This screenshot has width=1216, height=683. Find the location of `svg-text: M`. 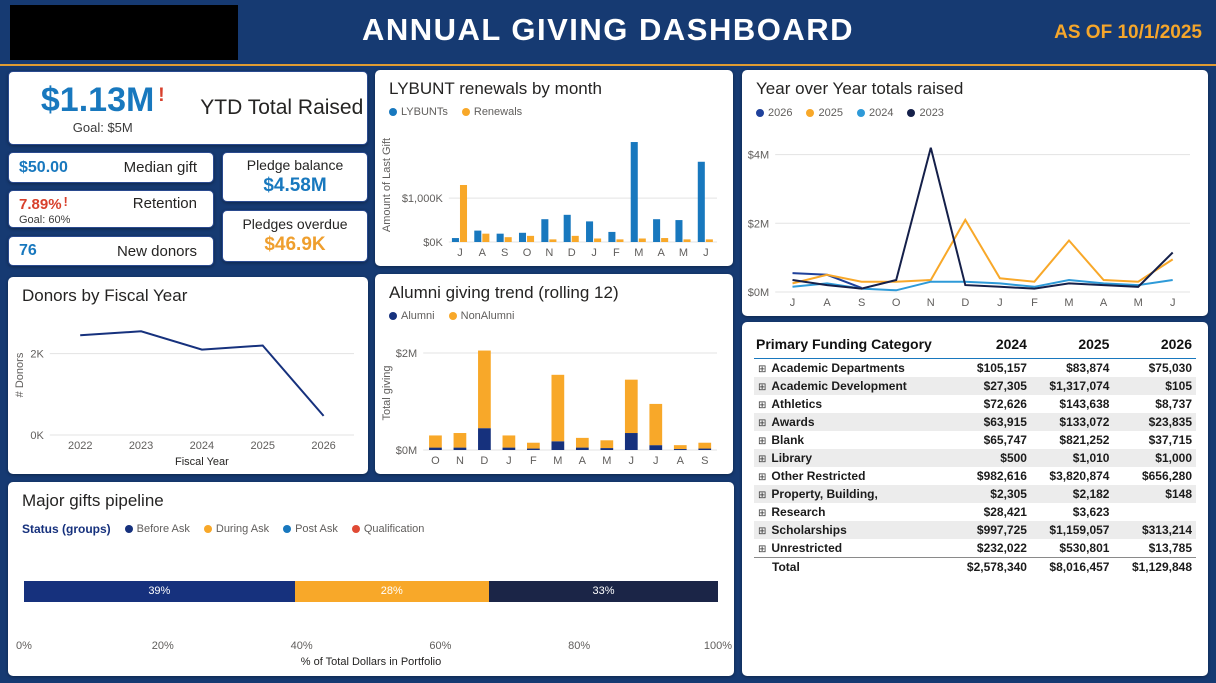

svg-text: M is located at coordinates (683, 253).